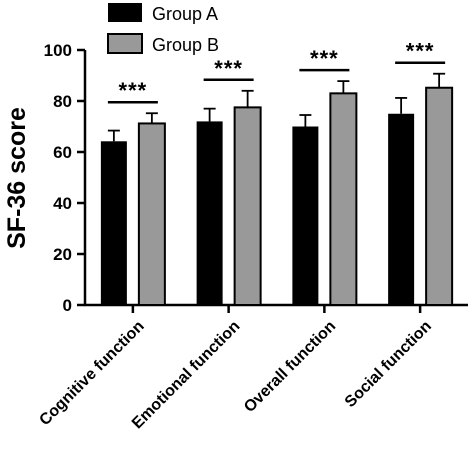 Image resolution: width=474 pixels, height=461 pixels. I want to click on y-tick-label: 20, so click(62, 254).